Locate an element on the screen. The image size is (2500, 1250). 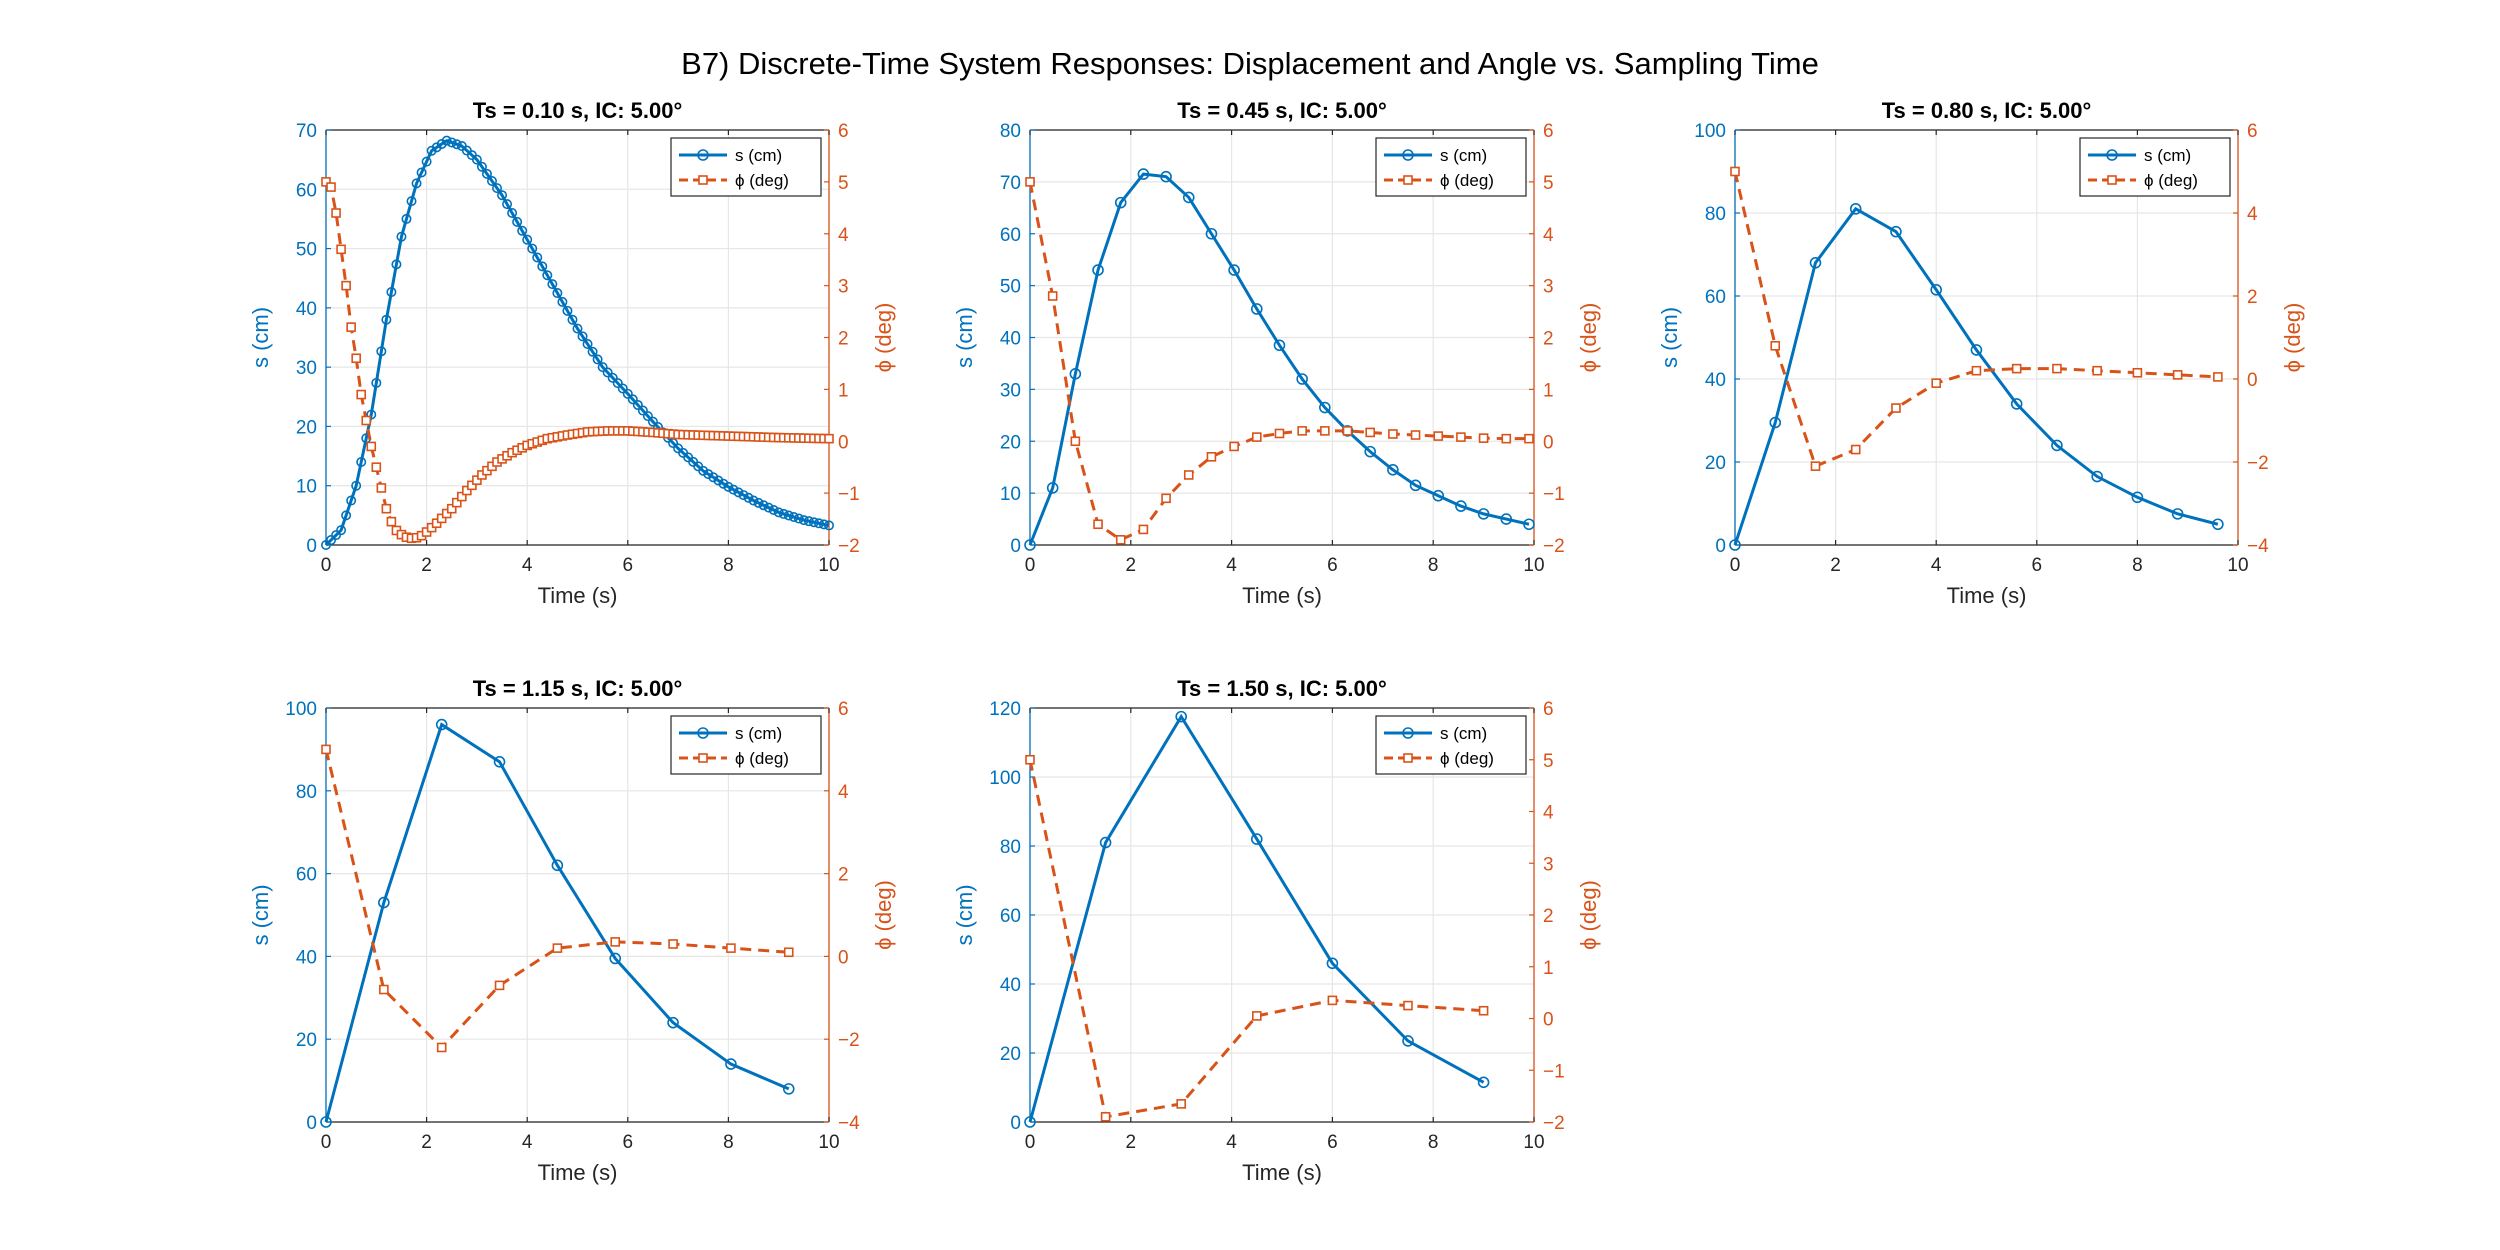
legend-s-label: s (cm) is located at coordinates (758, 155).